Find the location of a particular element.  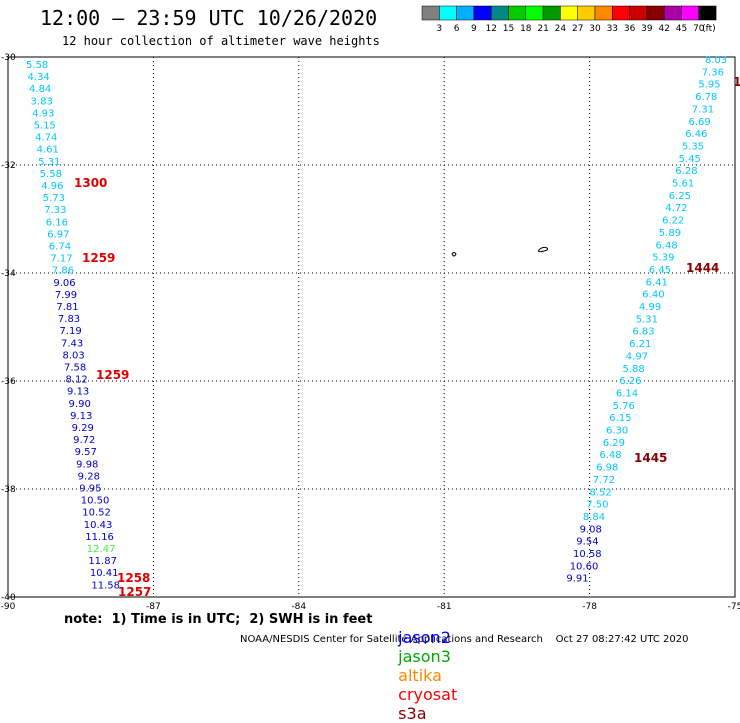

wave-height-point: 6.74 is located at coordinates (60, 247).